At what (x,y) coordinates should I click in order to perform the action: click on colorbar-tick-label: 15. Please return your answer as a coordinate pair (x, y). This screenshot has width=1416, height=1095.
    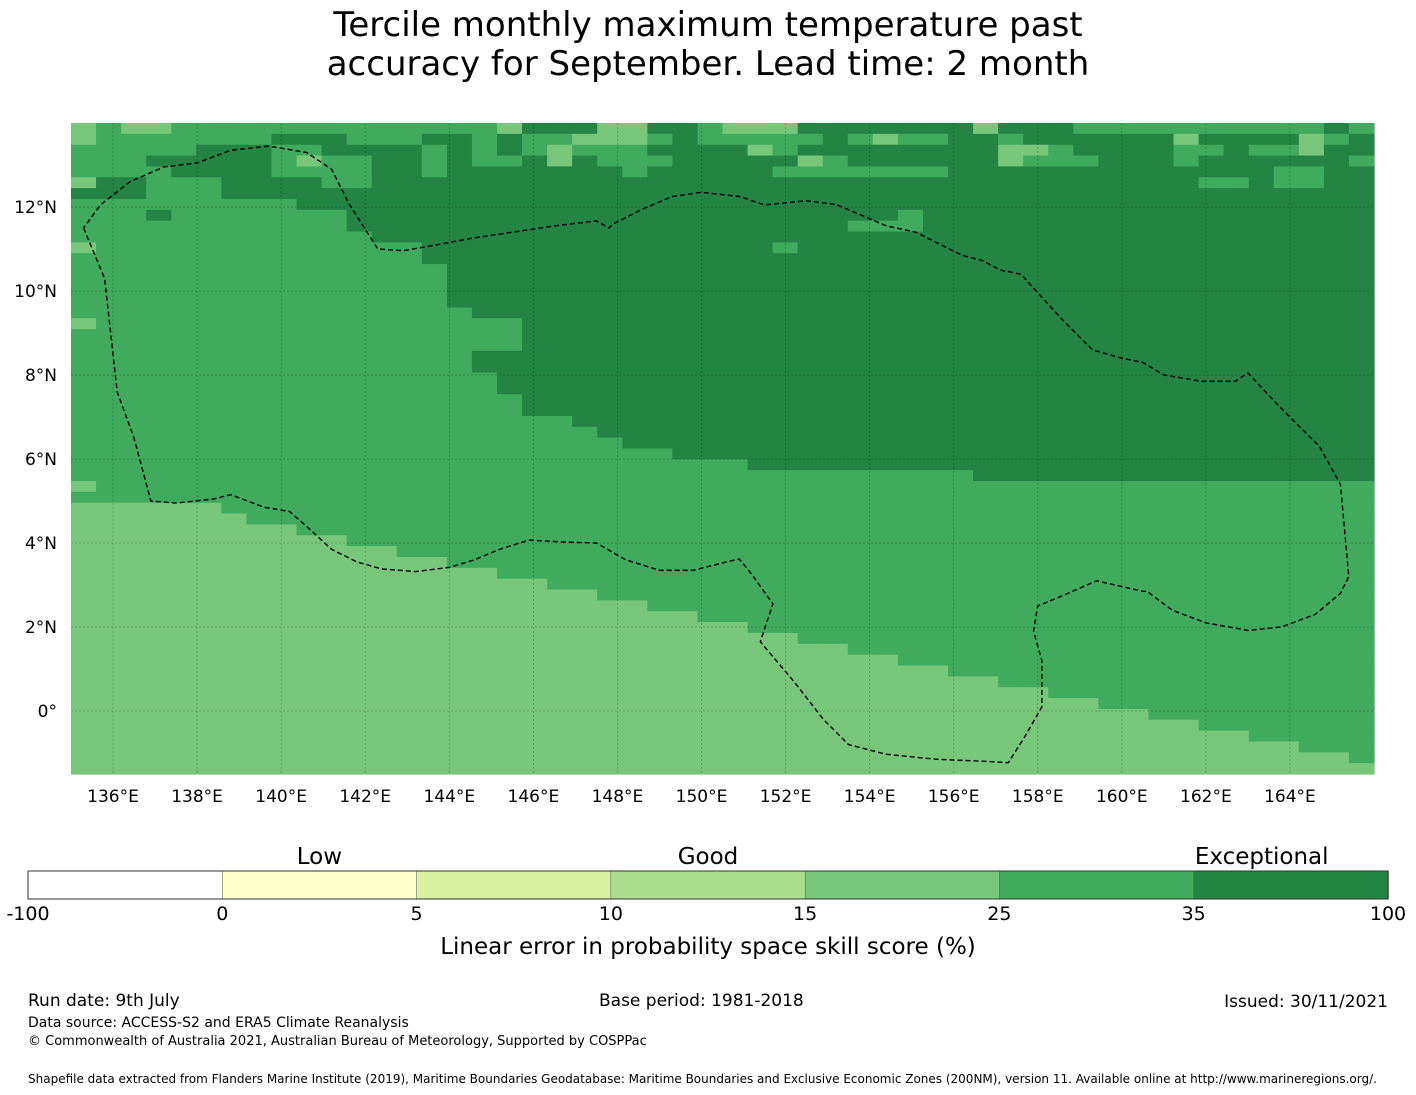
    Looking at the image, I should click on (805, 914).